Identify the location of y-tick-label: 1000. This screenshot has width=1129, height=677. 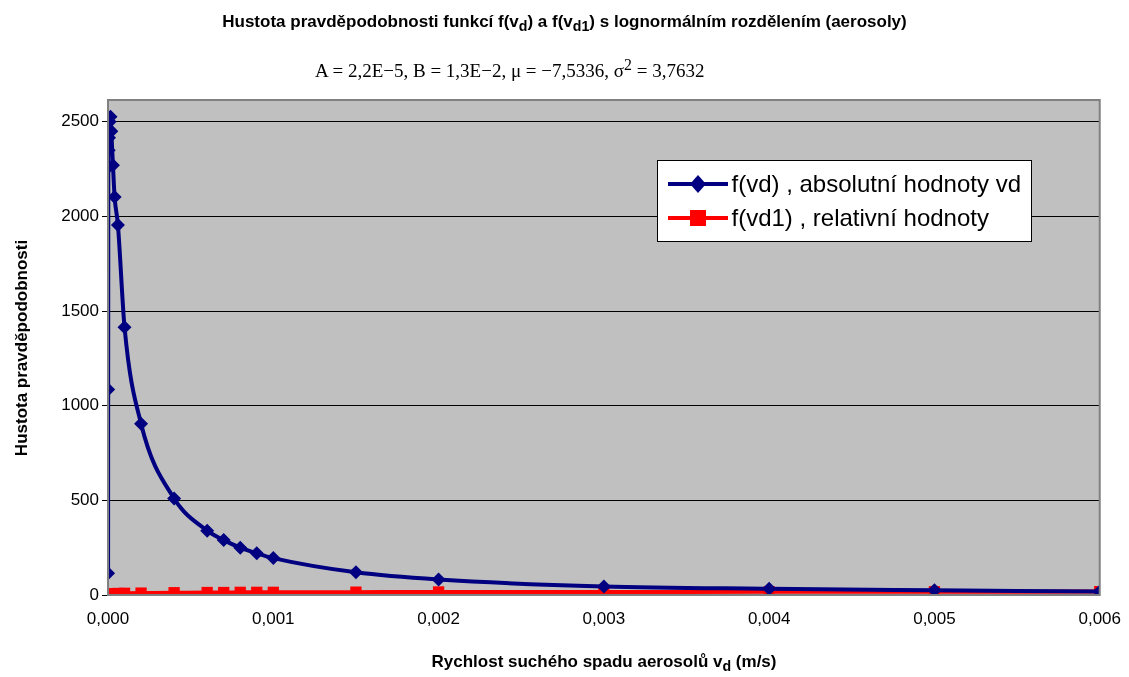
(80, 405).